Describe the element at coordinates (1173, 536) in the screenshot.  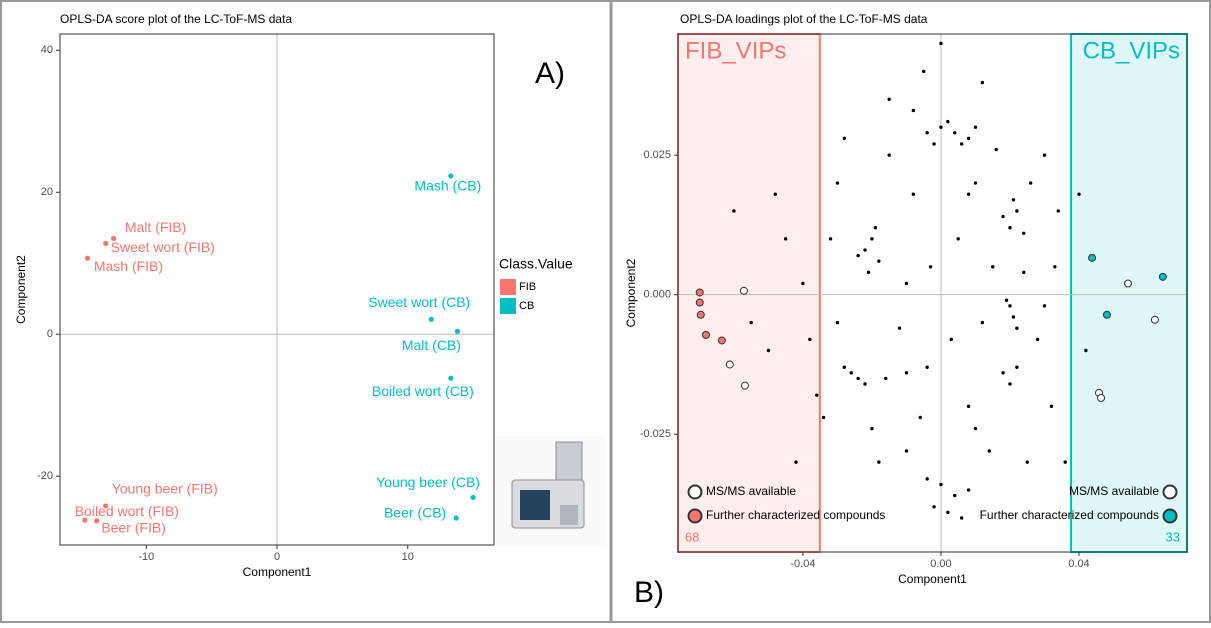
I see `region-count: 33` at that location.